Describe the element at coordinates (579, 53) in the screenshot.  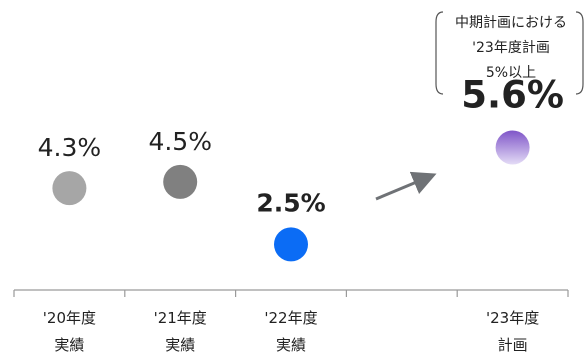
I see `annotation-right-bracket` at that location.